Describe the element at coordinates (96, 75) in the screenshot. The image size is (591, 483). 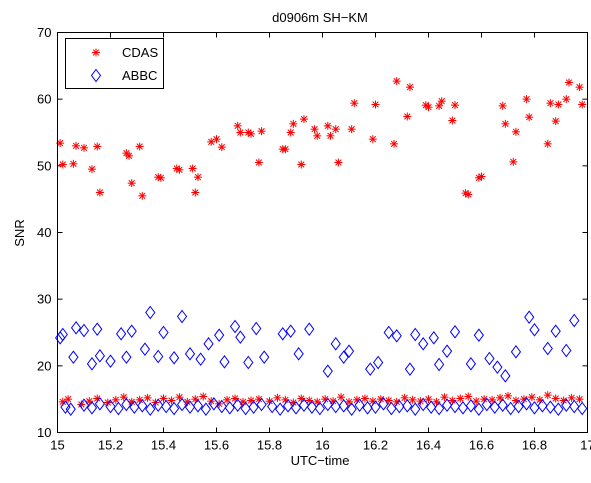
I see `legend-diamond-marker` at that location.